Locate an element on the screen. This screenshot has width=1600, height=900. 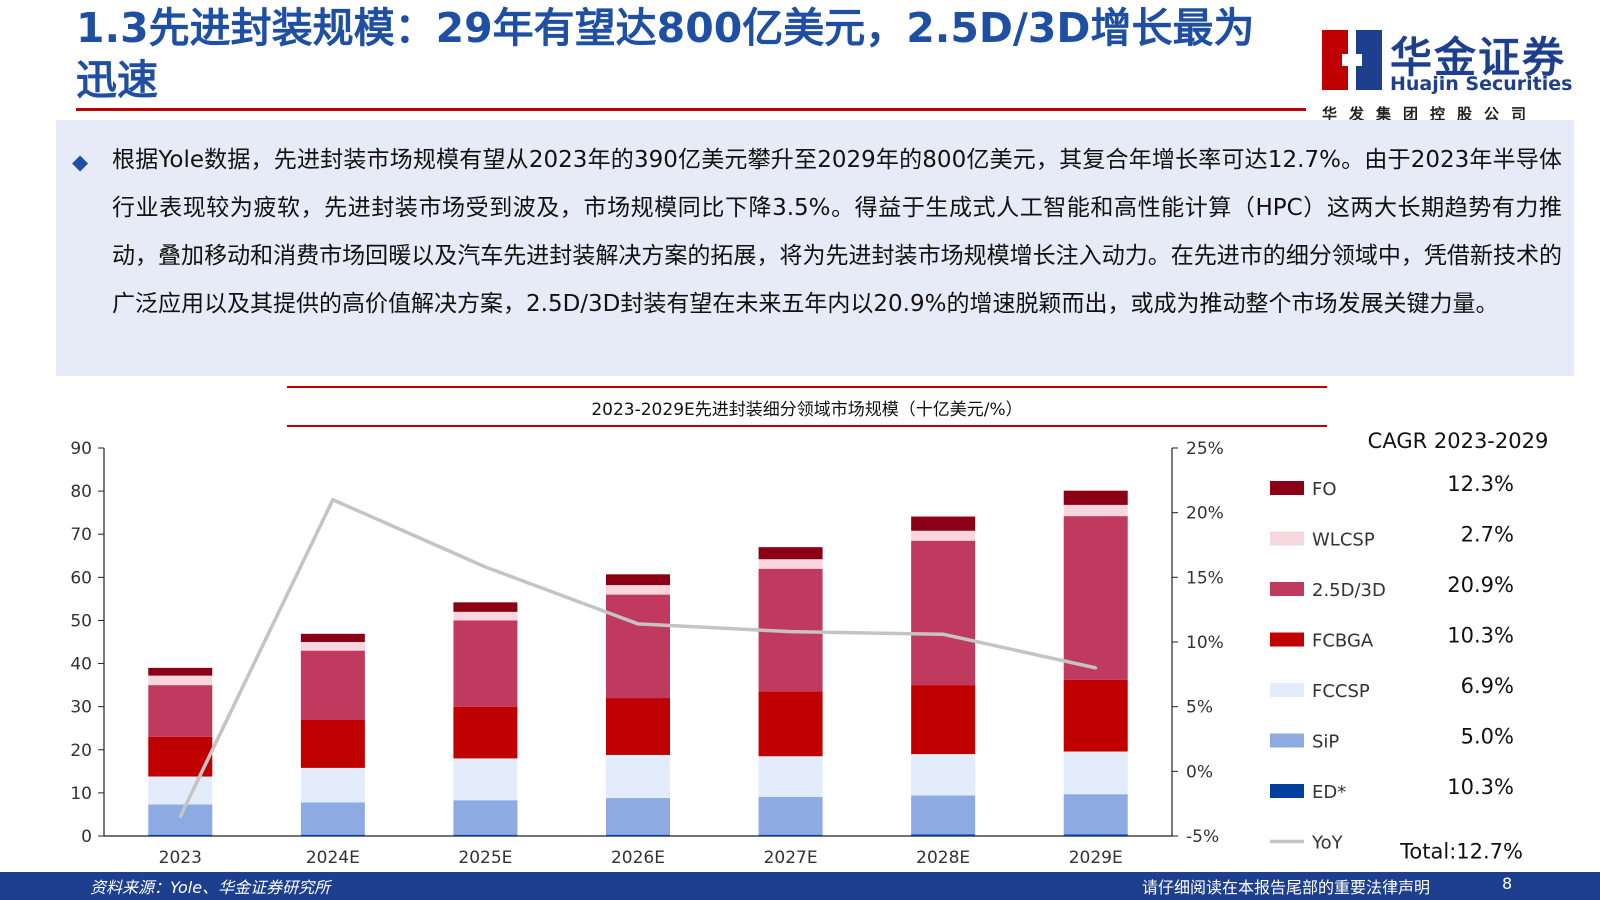
logo-subtitle: 华发集团控股公司 is located at coordinates (1430, 114).